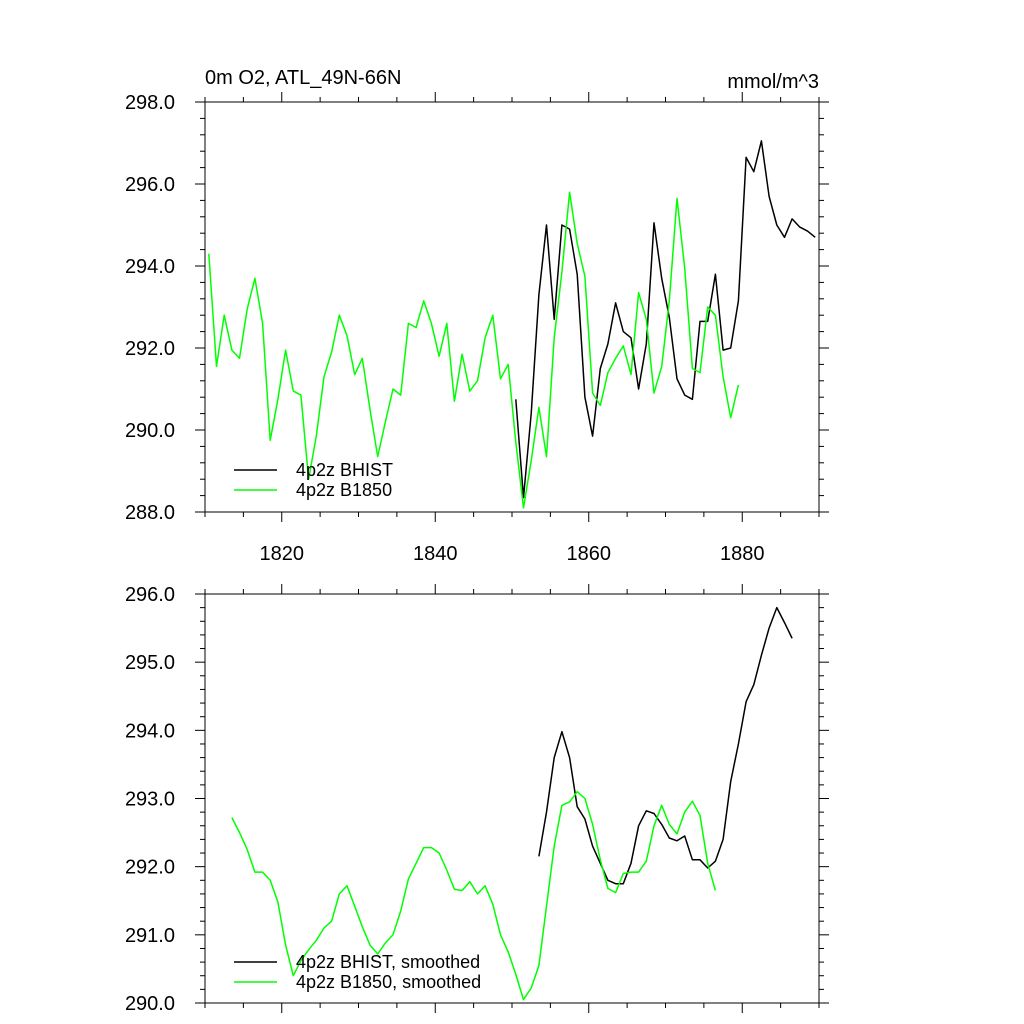 This screenshot has width=1024, height=1024. Describe the element at coordinates (150, 936) in the screenshot. I see `y-tick-label: 291.0` at that location.